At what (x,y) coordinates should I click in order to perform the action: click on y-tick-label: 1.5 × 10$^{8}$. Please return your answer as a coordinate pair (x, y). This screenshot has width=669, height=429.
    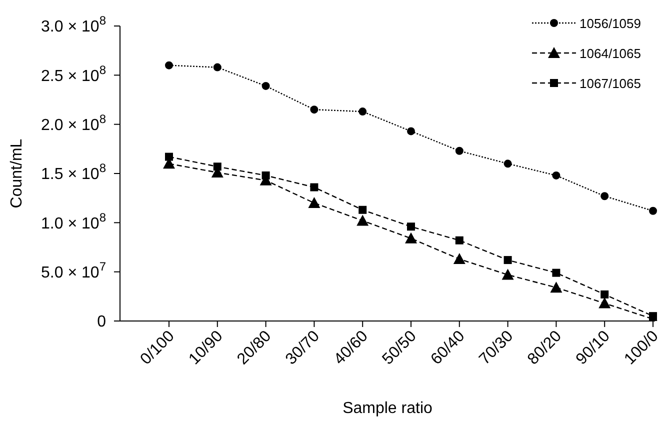
    Looking at the image, I should click on (73, 172).